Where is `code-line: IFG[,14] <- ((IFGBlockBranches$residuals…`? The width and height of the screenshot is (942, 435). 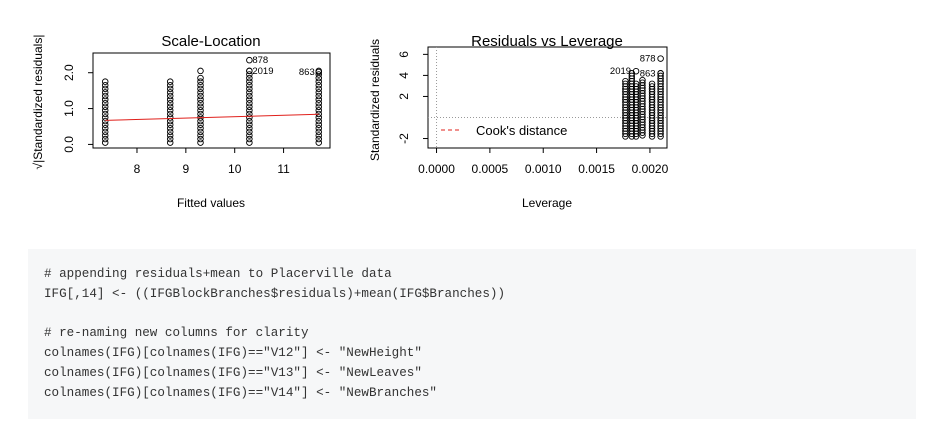
code-line: IFG[,14] <- ((IFGBlockBranches$residuals… is located at coordinates (275, 293).